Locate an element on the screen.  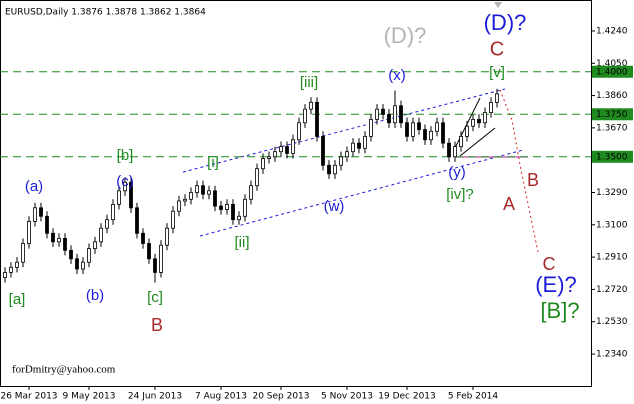
chart-header: EURUSD,Daily 1.3876 1.3878 1.3862 1.3864 is located at coordinates (105, 13).